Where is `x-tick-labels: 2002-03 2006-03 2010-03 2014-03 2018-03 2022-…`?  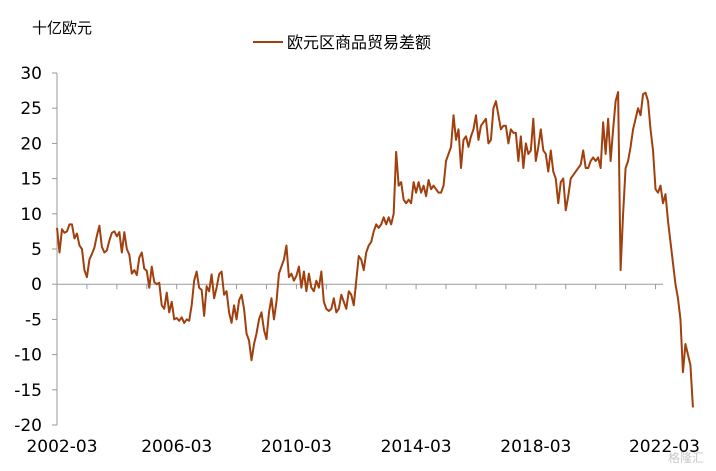
x-tick-labels: 2002-03 2006-03 2010-03 2014-03 2018-03 2022-… is located at coordinates (363, 447).